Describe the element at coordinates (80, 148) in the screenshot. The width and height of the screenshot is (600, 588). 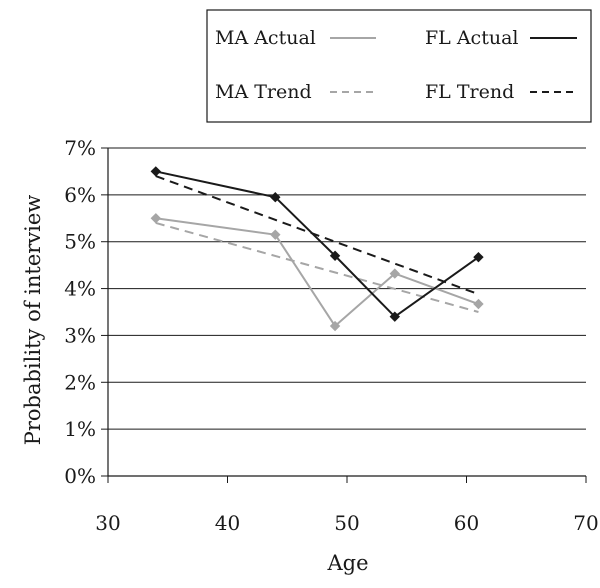
I see `y-tick-label-7: 7%` at that location.